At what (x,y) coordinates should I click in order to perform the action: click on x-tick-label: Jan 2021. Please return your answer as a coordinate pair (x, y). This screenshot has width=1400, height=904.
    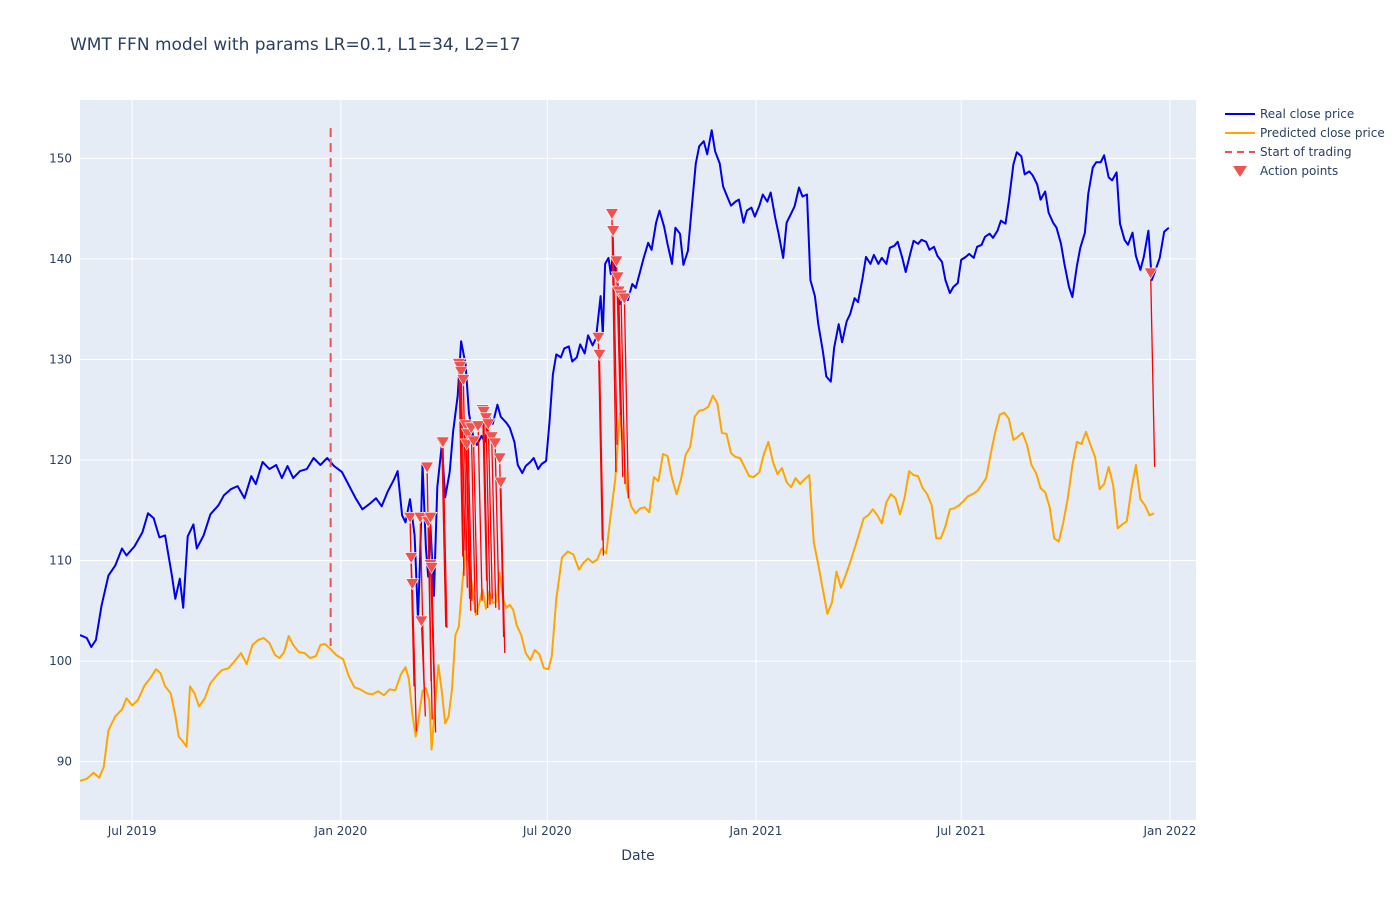
    Looking at the image, I should click on (756, 831).